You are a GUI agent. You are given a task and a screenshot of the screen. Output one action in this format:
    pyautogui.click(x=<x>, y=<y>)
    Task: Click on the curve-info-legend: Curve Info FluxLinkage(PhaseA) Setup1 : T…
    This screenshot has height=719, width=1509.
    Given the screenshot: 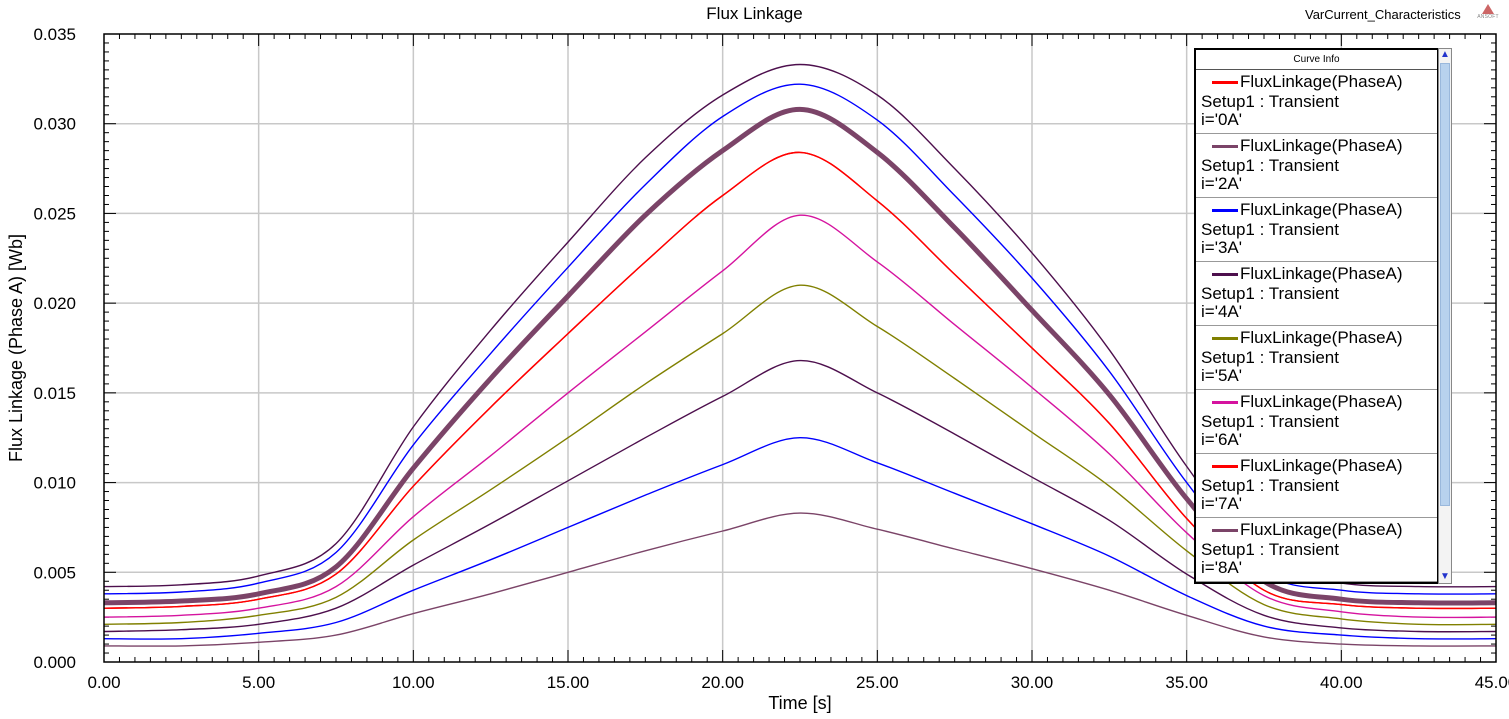 What is the action you would take?
    pyautogui.click(x=1316, y=316)
    